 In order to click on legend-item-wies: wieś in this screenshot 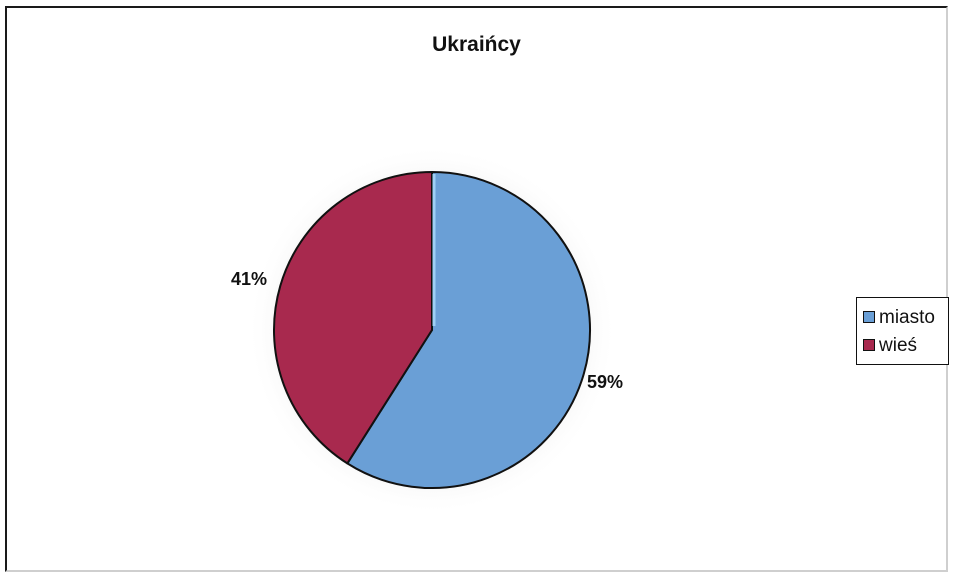, I will do `click(905, 345)`.